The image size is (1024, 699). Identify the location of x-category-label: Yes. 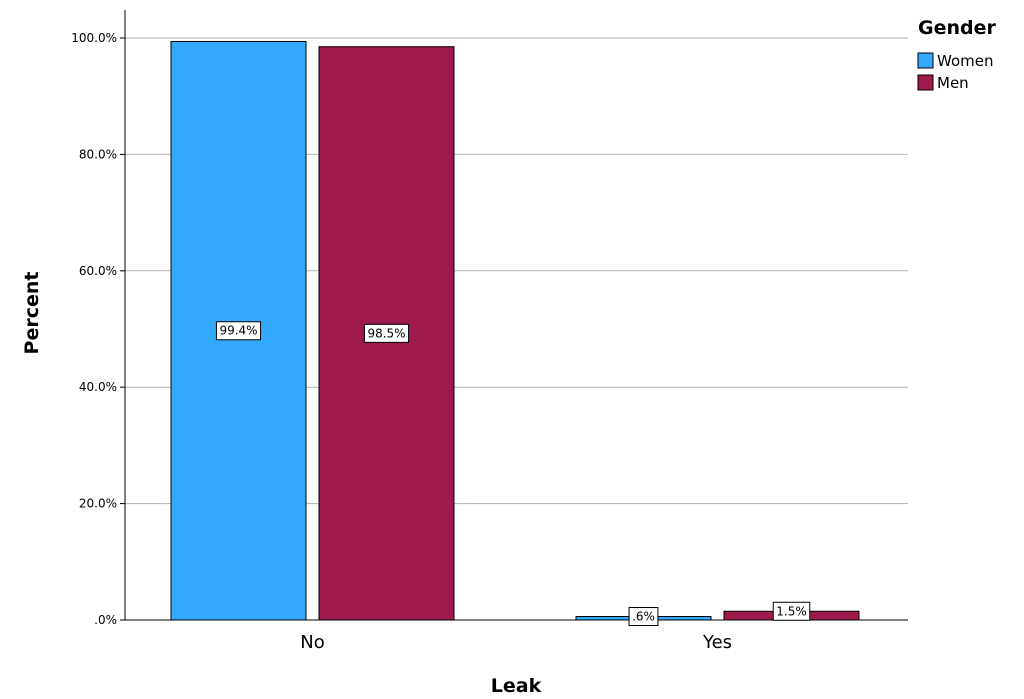
(717, 642).